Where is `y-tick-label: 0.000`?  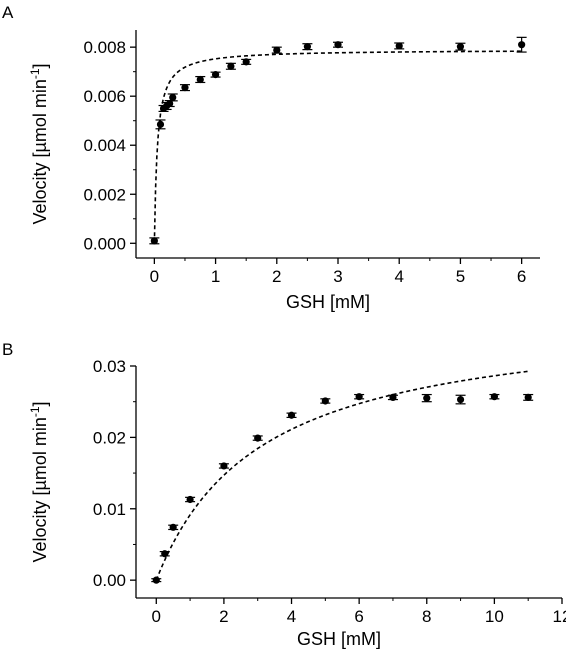 y-tick-label: 0.000 is located at coordinates (104, 243).